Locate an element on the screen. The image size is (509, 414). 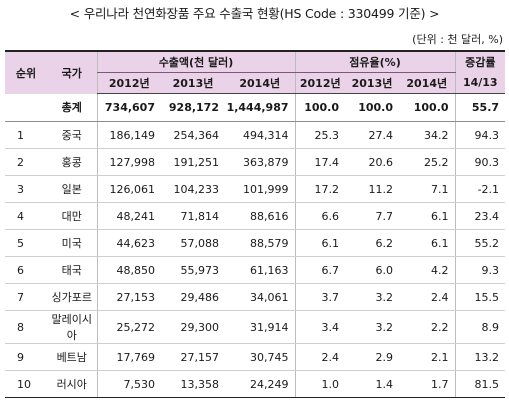
share-2014-cell: 34.2 is located at coordinates (427, 135).